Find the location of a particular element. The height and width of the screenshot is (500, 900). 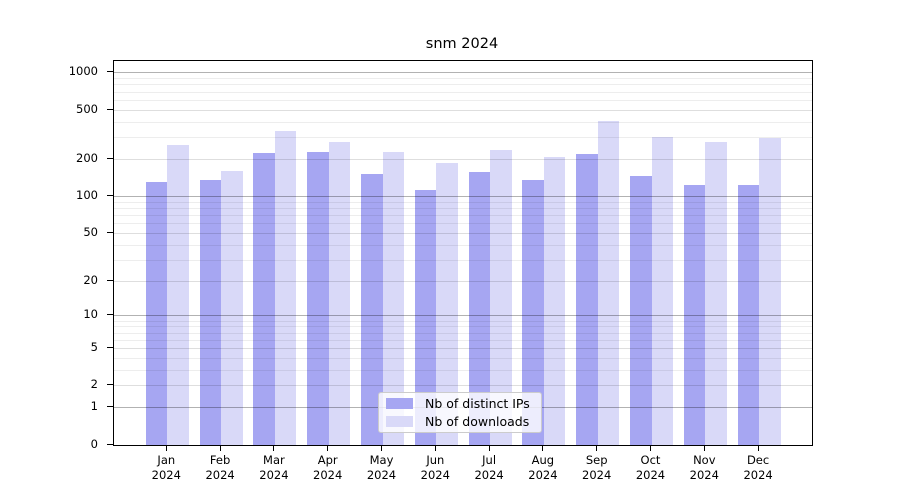

x-tick-label: Jun 2024 is located at coordinates (435, 468).